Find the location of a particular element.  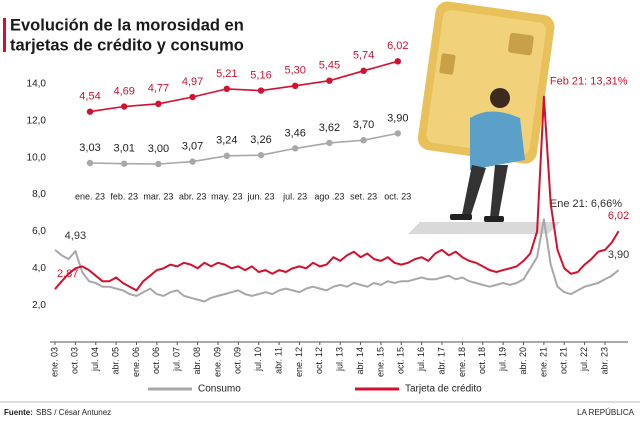

x-tick-label: jul. 23 is located at coordinates (294, 196).